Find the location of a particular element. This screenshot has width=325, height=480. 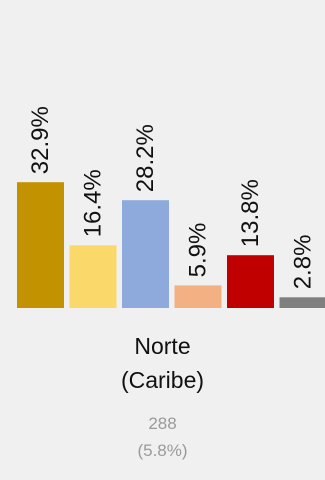

region-label-line2: (Caribe) is located at coordinates (162, 380).